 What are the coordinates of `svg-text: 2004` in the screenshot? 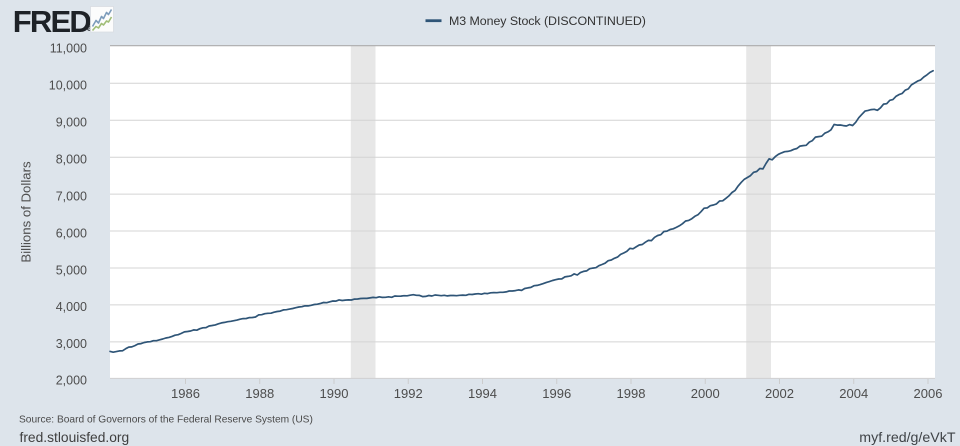 It's located at (853, 393).